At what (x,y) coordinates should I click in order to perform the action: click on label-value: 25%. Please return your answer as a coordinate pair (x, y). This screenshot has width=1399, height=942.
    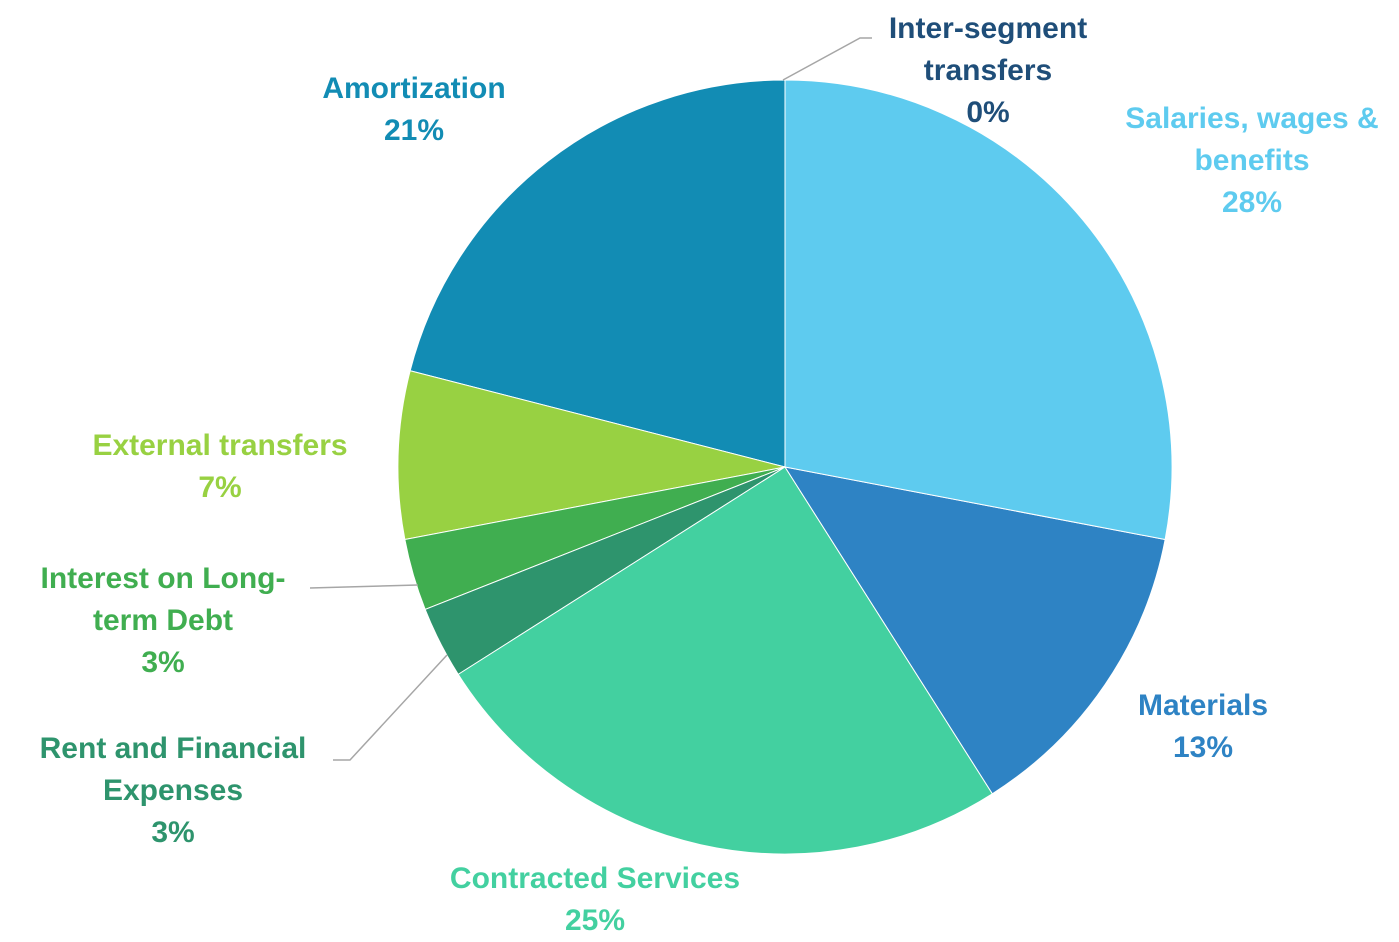
    Looking at the image, I should click on (595, 920).